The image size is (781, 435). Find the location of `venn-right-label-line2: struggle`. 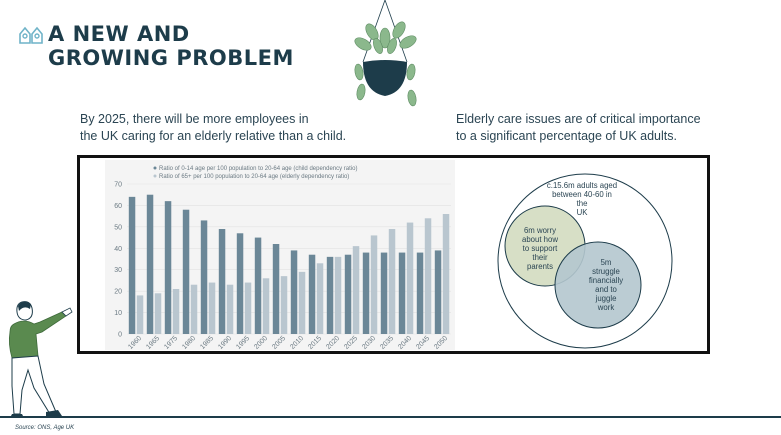

venn-right-label-line2: struggle is located at coordinates (606, 271).